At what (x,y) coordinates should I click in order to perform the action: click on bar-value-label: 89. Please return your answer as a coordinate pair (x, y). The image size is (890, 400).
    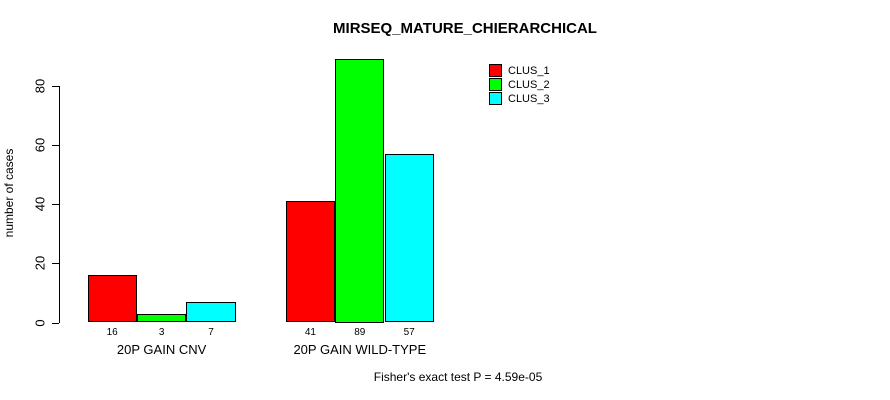
    Looking at the image, I should click on (360, 332).